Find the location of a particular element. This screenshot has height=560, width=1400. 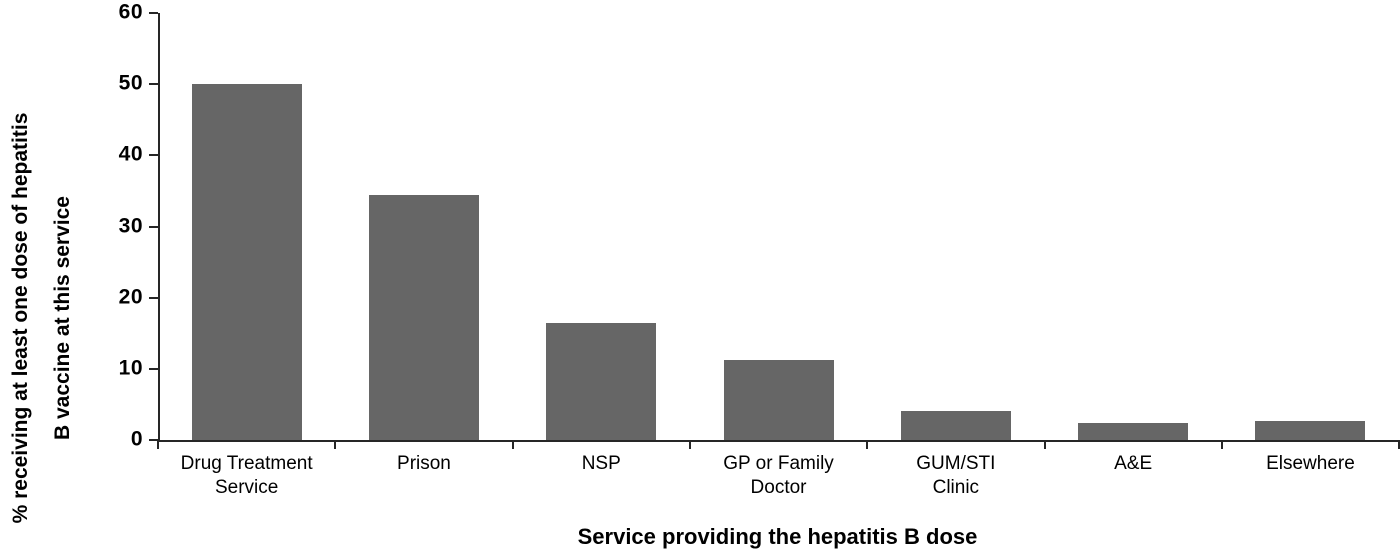

y-tick-label: 50 is located at coordinates (130, 83).